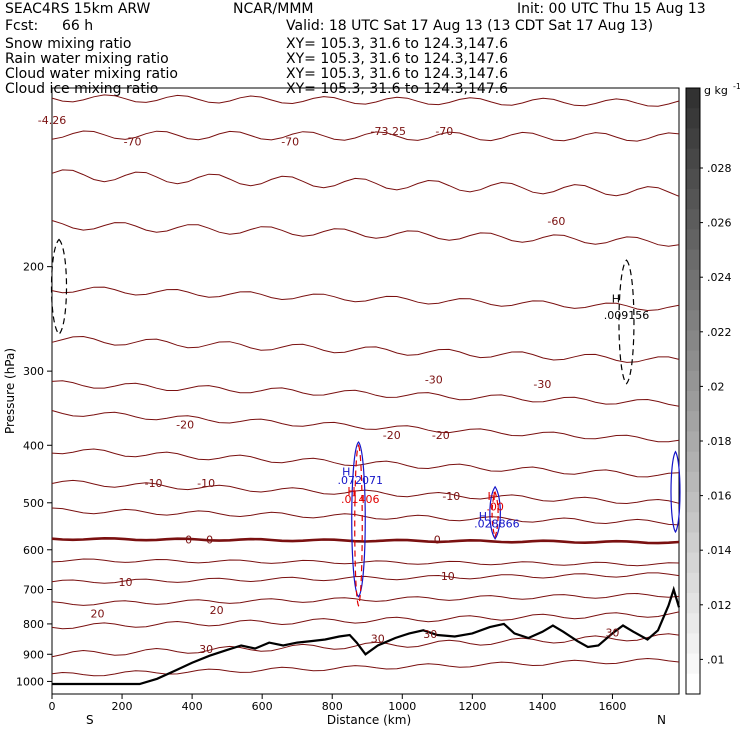 The height and width of the screenshot is (740, 740). I want to click on model-title: SEAC4RS 15km ARW, so click(78, 9).